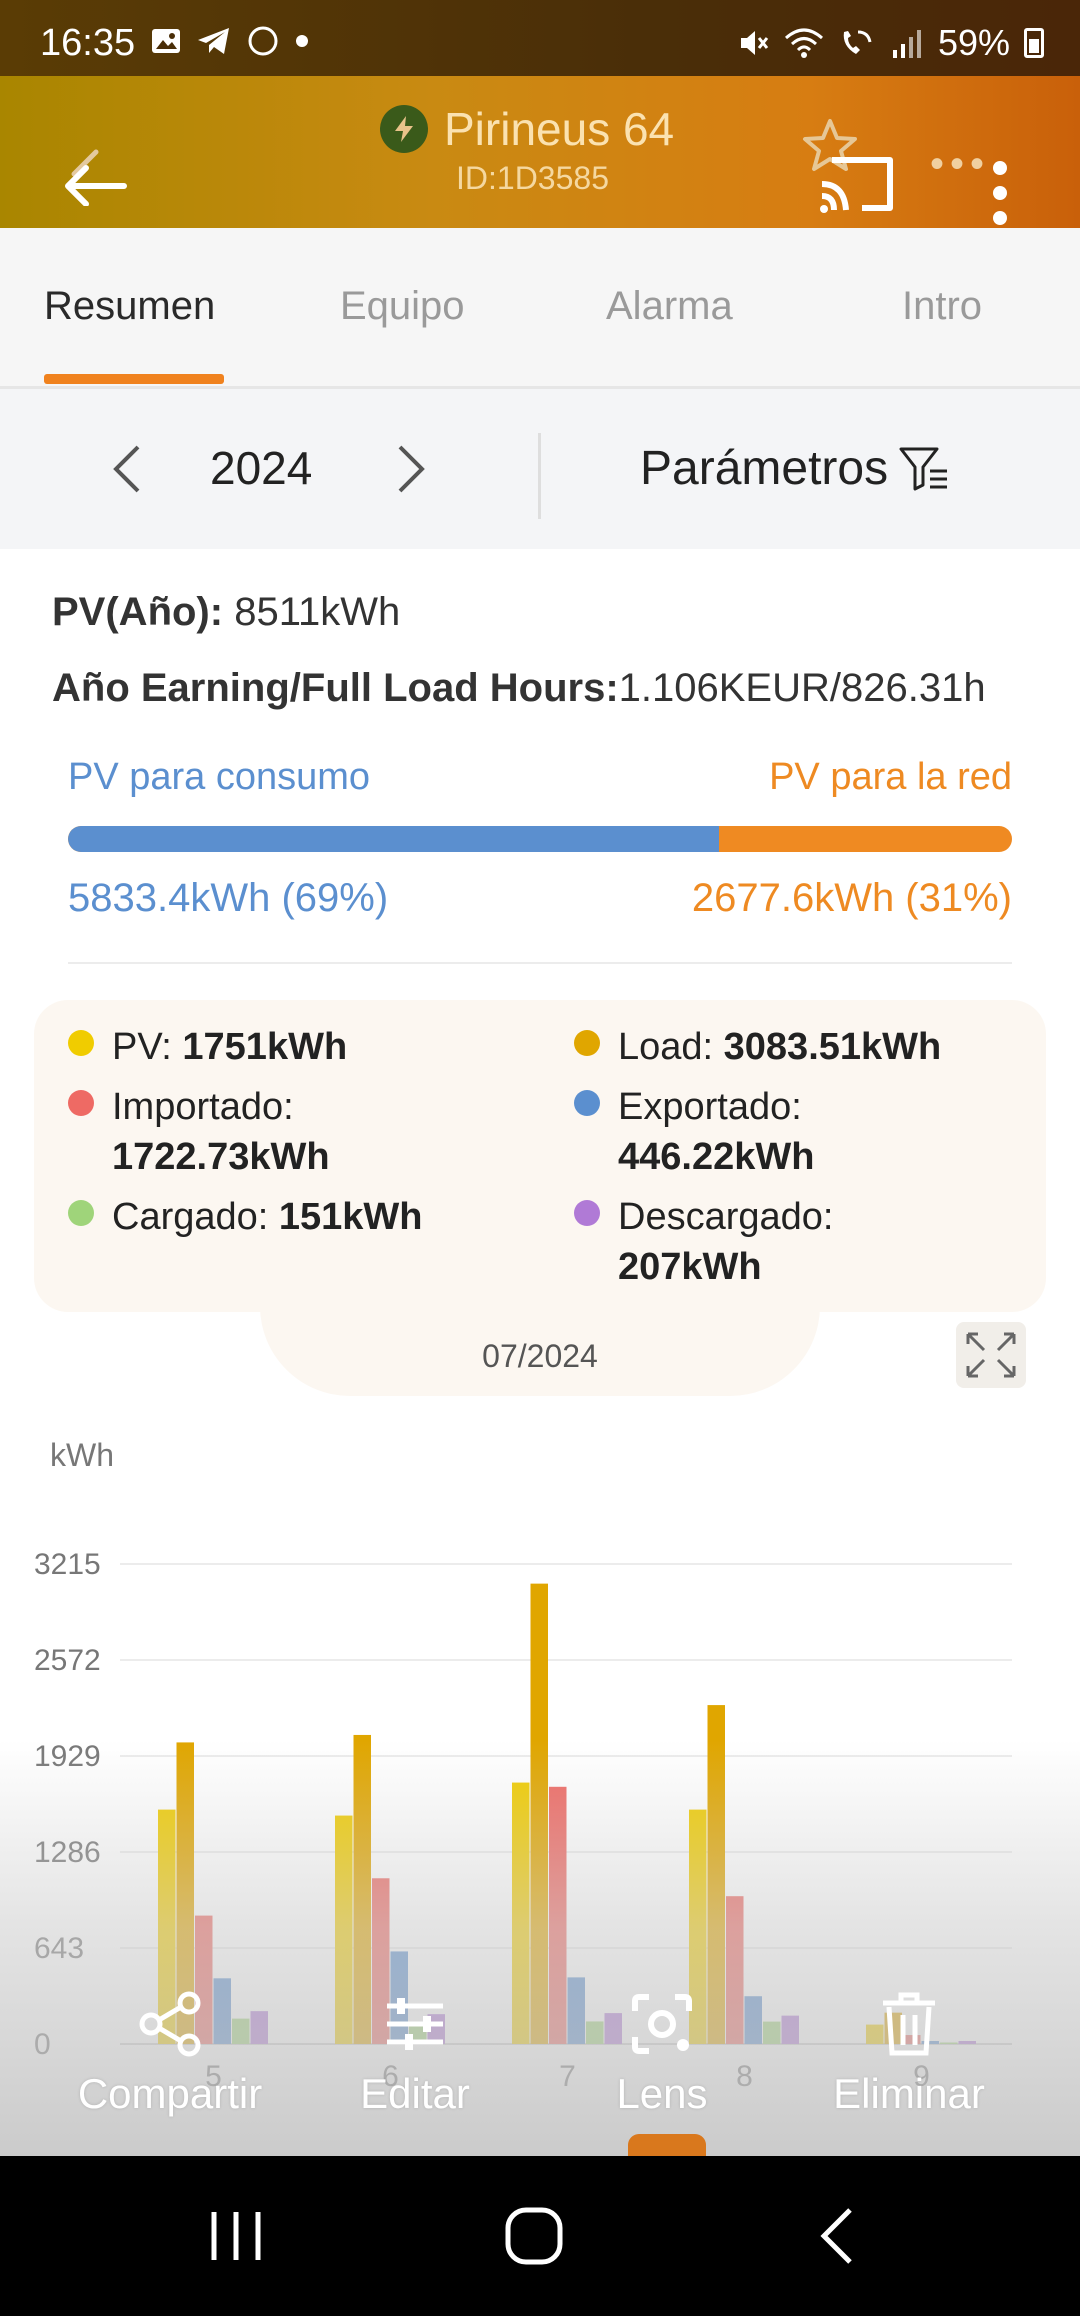 Image resolution: width=1080 pixels, height=2316 pixels. I want to click on legend-item-importado: Importado: 1722.73kWh, so click(278, 1132).